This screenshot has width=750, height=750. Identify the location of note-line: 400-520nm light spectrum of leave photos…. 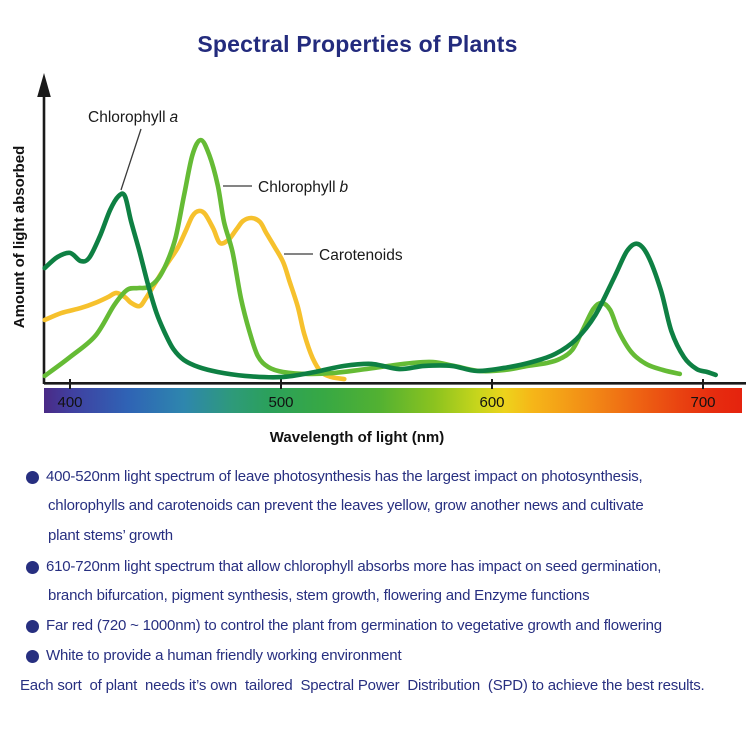
(344, 476).